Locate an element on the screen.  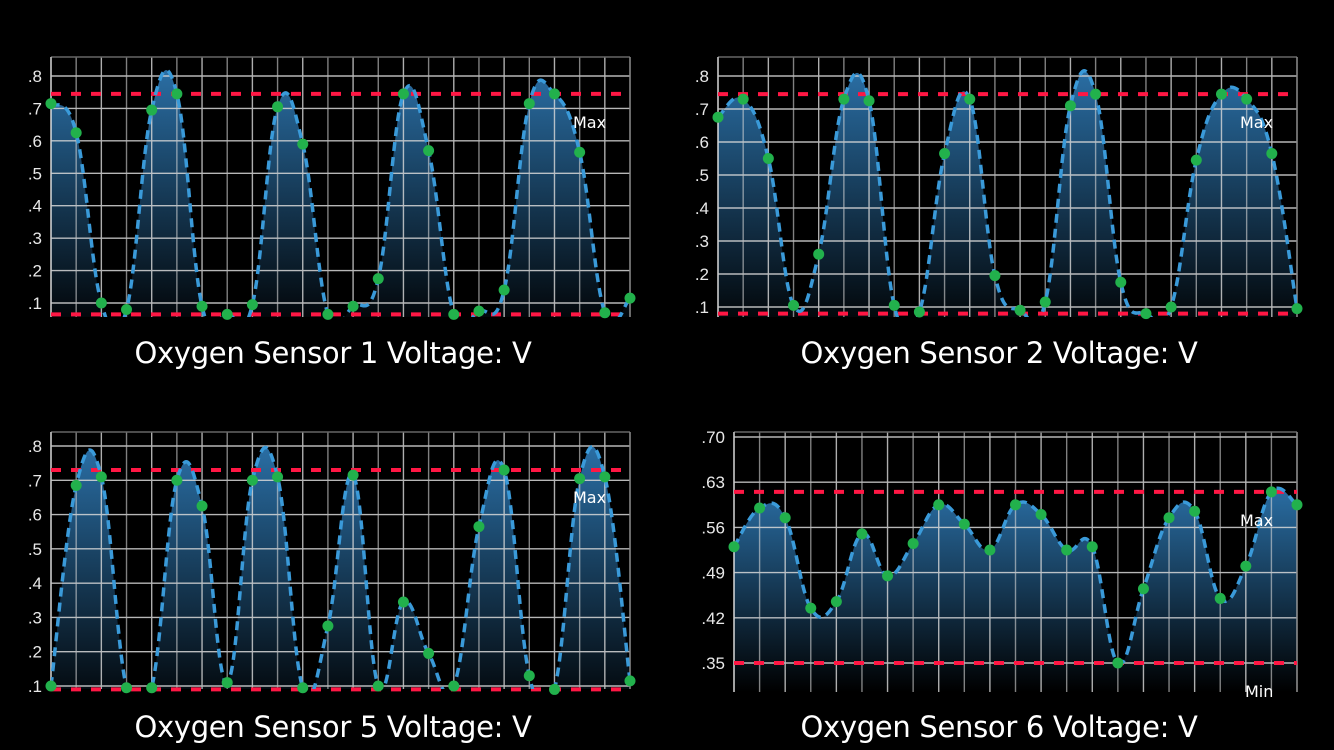
y-tick-label: .6 is located at coordinates (35, 141).